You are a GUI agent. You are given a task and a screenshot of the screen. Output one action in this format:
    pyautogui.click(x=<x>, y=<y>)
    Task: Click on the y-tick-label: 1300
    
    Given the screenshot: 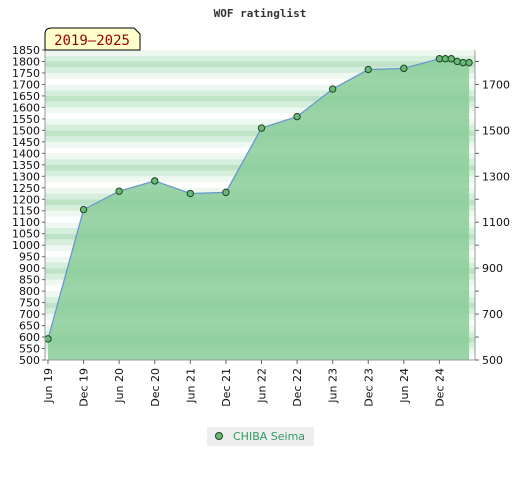 What is the action you would take?
    pyautogui.click(x=26, y=176)
    